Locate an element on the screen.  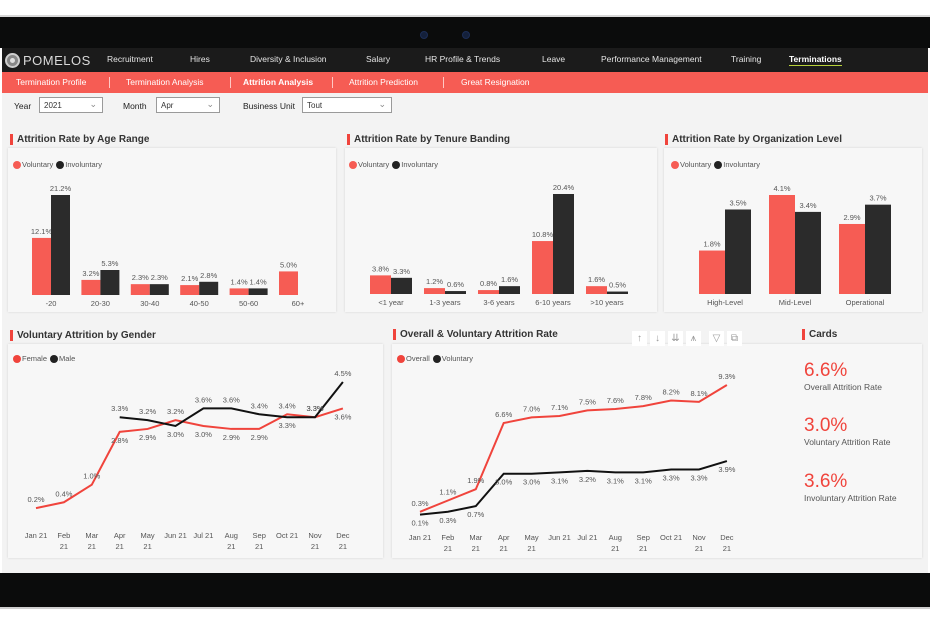
data-label: 0.4% is located at coordinates (63, 493).